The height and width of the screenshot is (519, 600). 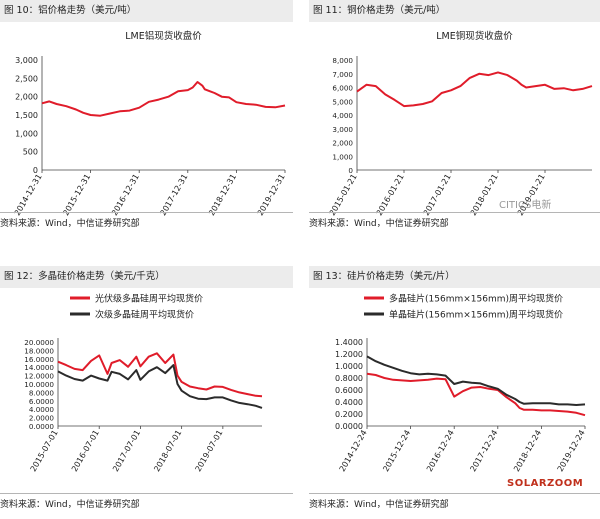 What do you see at coordinates (173, 195) in the screenshot?
I see `x-tick-label: 2017-12-31` at bounding box center [173, 195].